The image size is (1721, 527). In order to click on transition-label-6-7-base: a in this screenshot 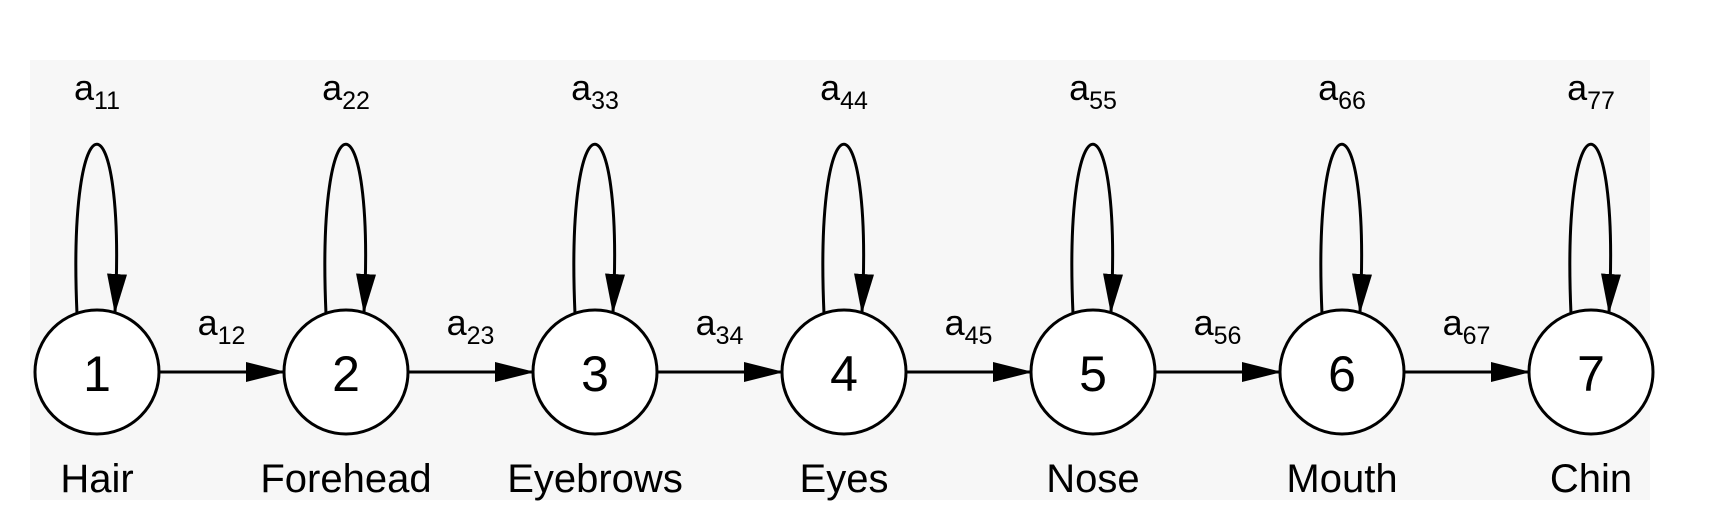, I will do `click(1453, 322)`.